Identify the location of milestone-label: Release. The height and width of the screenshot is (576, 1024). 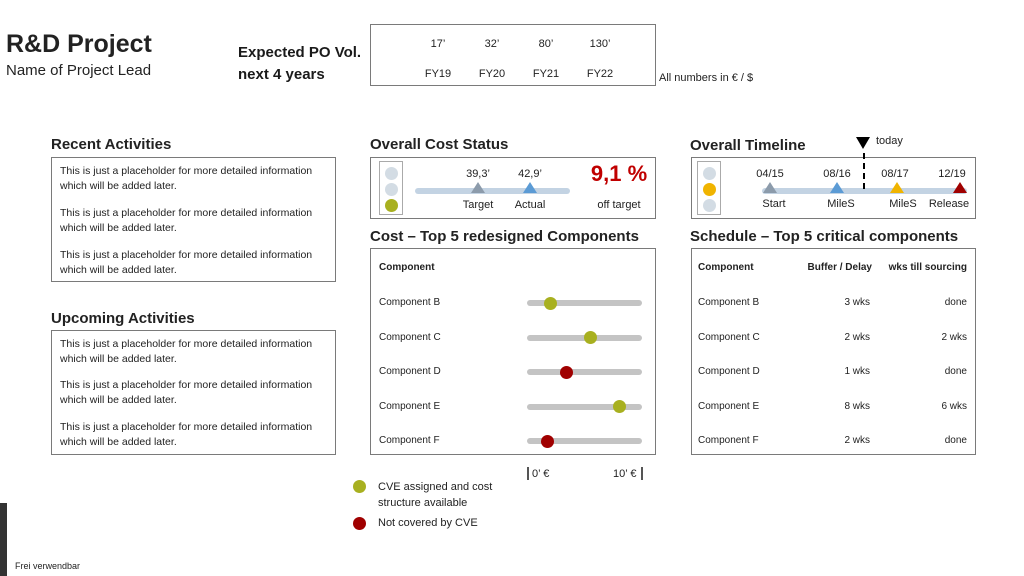
(949, 204).